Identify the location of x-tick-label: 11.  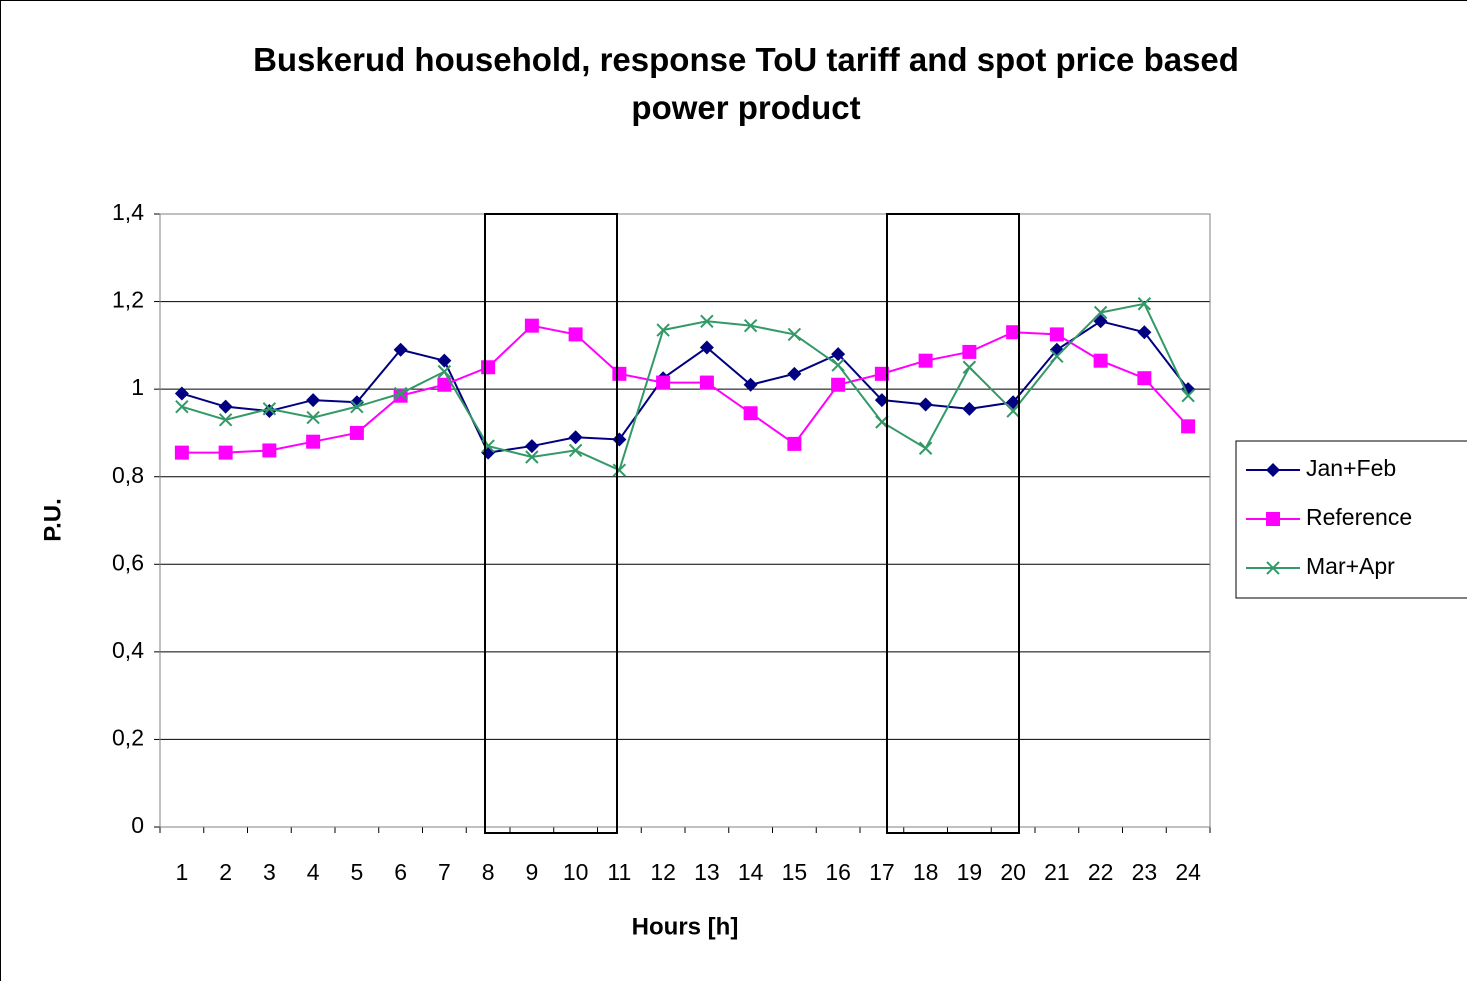
(619, 872).